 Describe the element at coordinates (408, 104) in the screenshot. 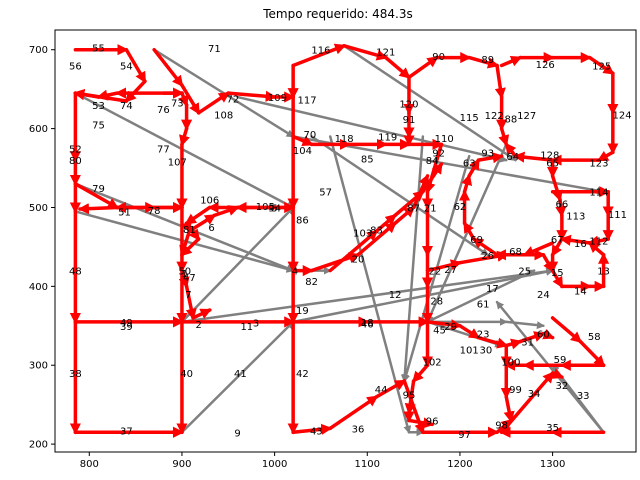

I see `node-label-120: 120` at that location.